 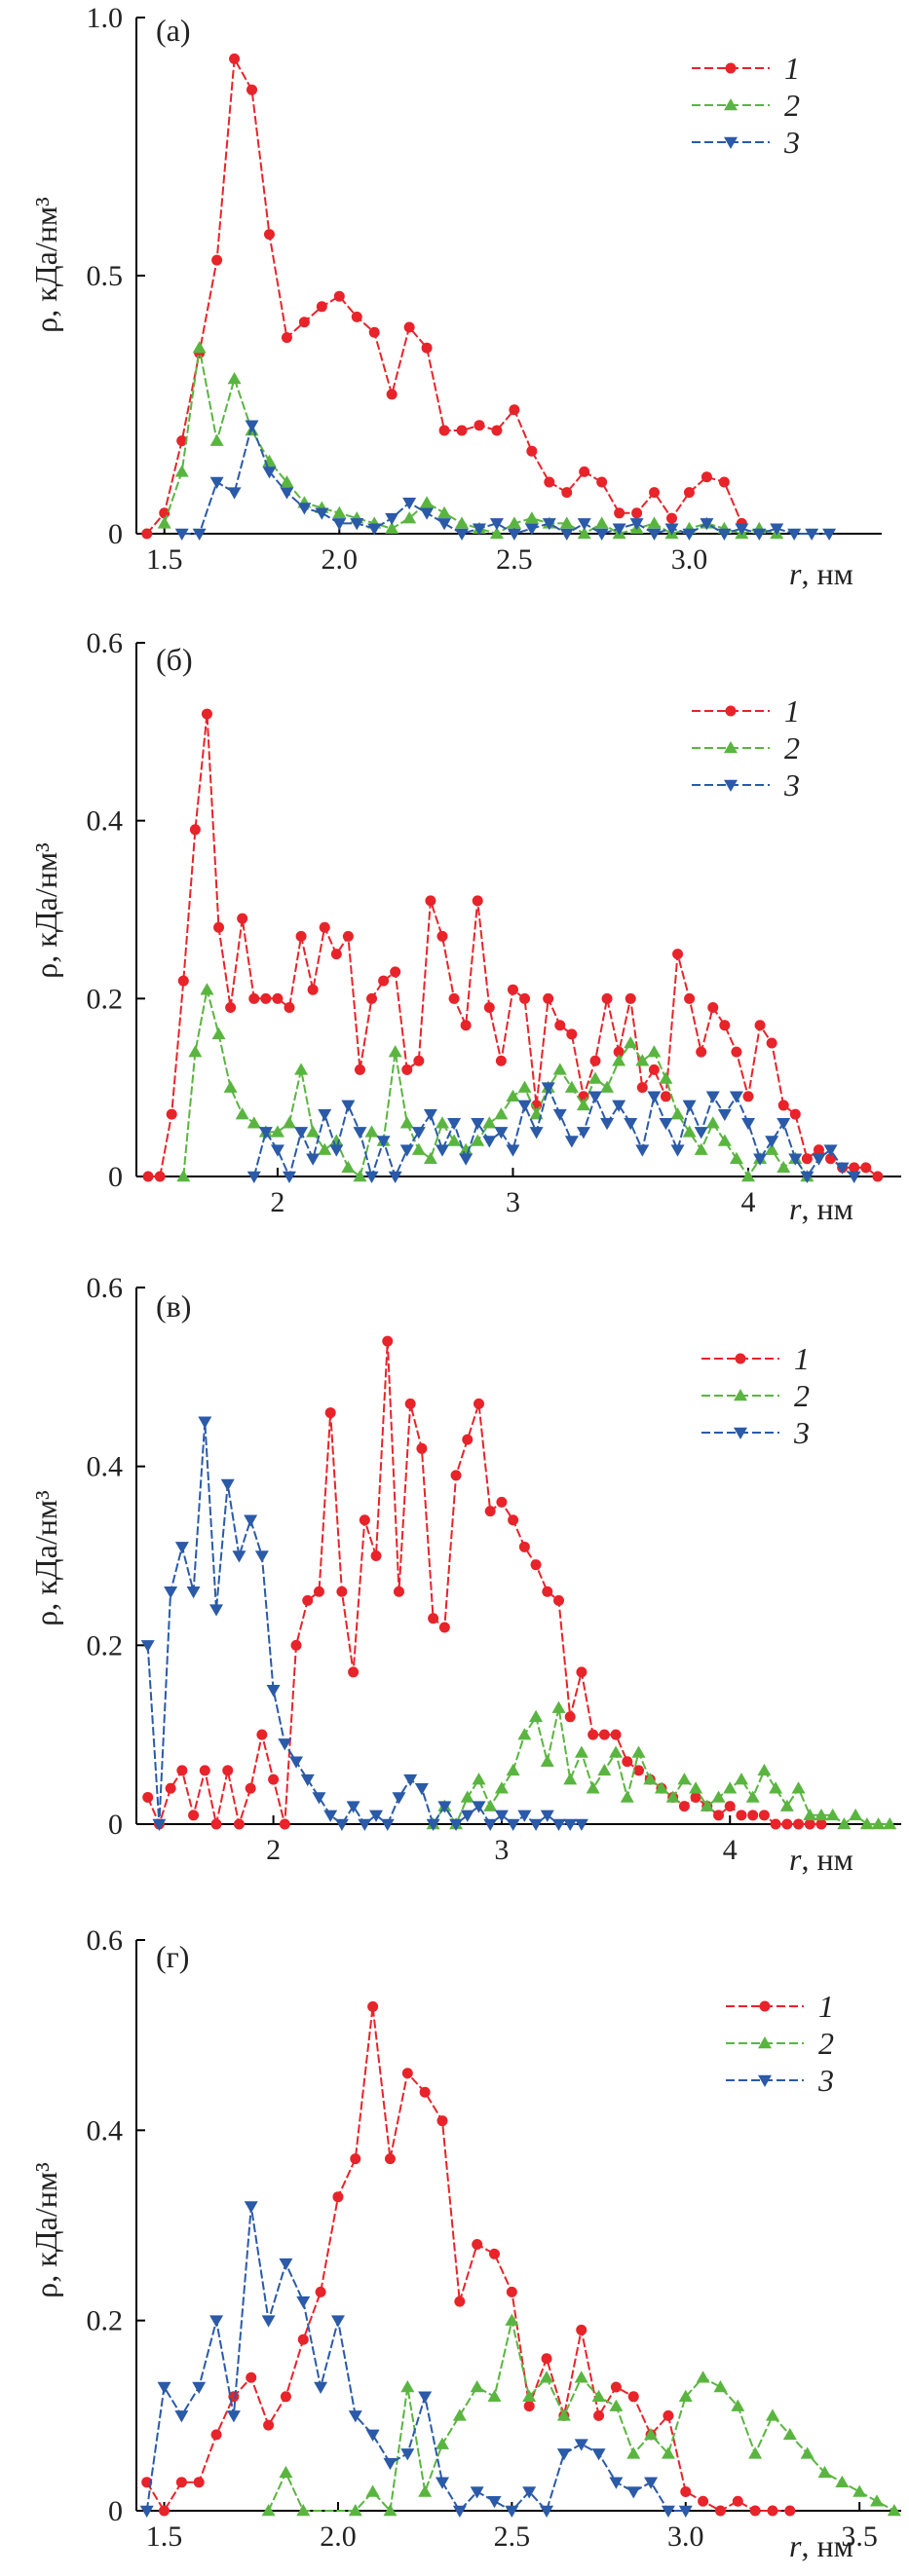 What do you see at coordinates (502, 1850) in the screenshot?
I see `x-tick-label-c: 3` at bounding box center [502, 1850].